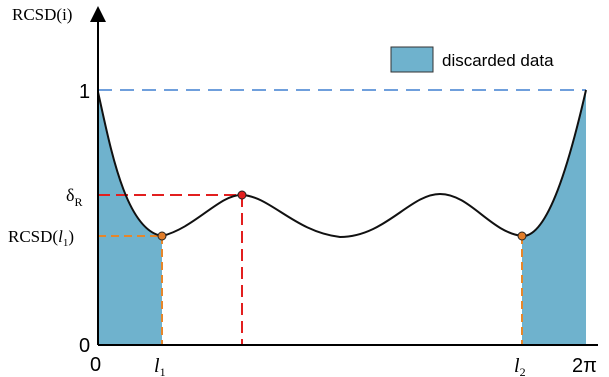 This screenshot has height=377, width=609. What do you see at coordinates (42, 14) in the screenshot?
I see `y-axis-title: RCSD(i)` at bounding box center [42, 14].